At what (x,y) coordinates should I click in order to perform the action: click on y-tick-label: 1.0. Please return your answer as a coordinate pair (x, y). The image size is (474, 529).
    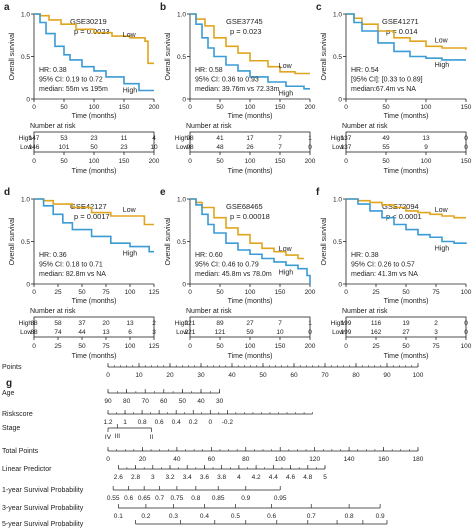
    Looking at the image, I should click on (25, 200).